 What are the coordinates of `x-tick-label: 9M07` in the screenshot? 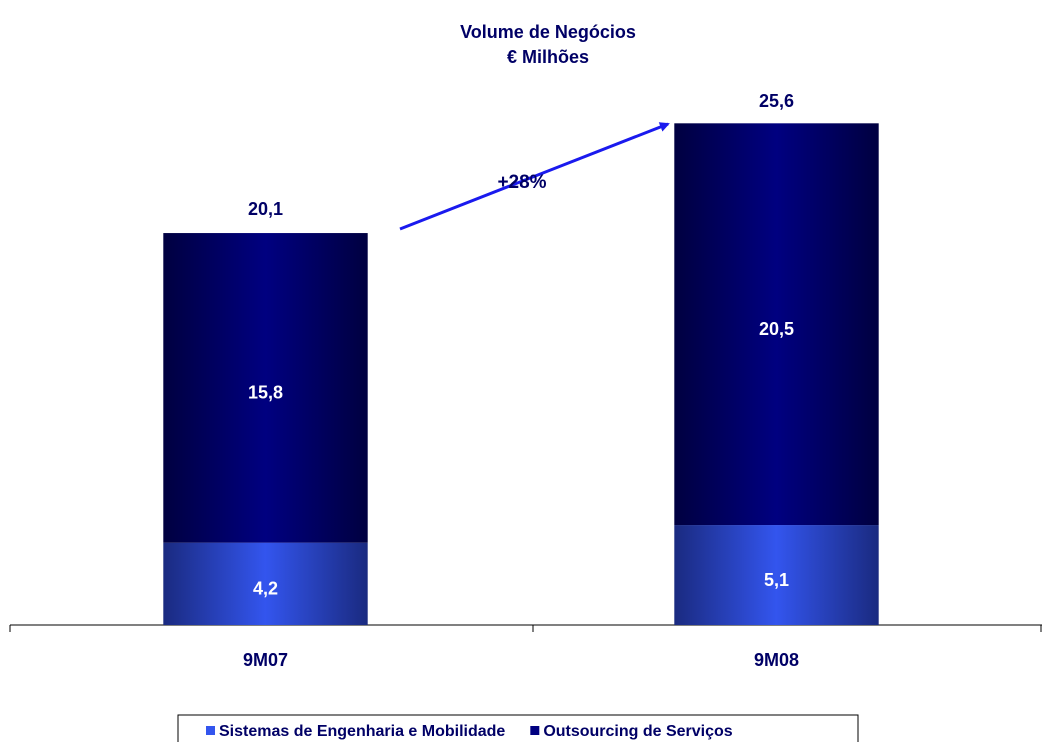 It's located at (265, 660).